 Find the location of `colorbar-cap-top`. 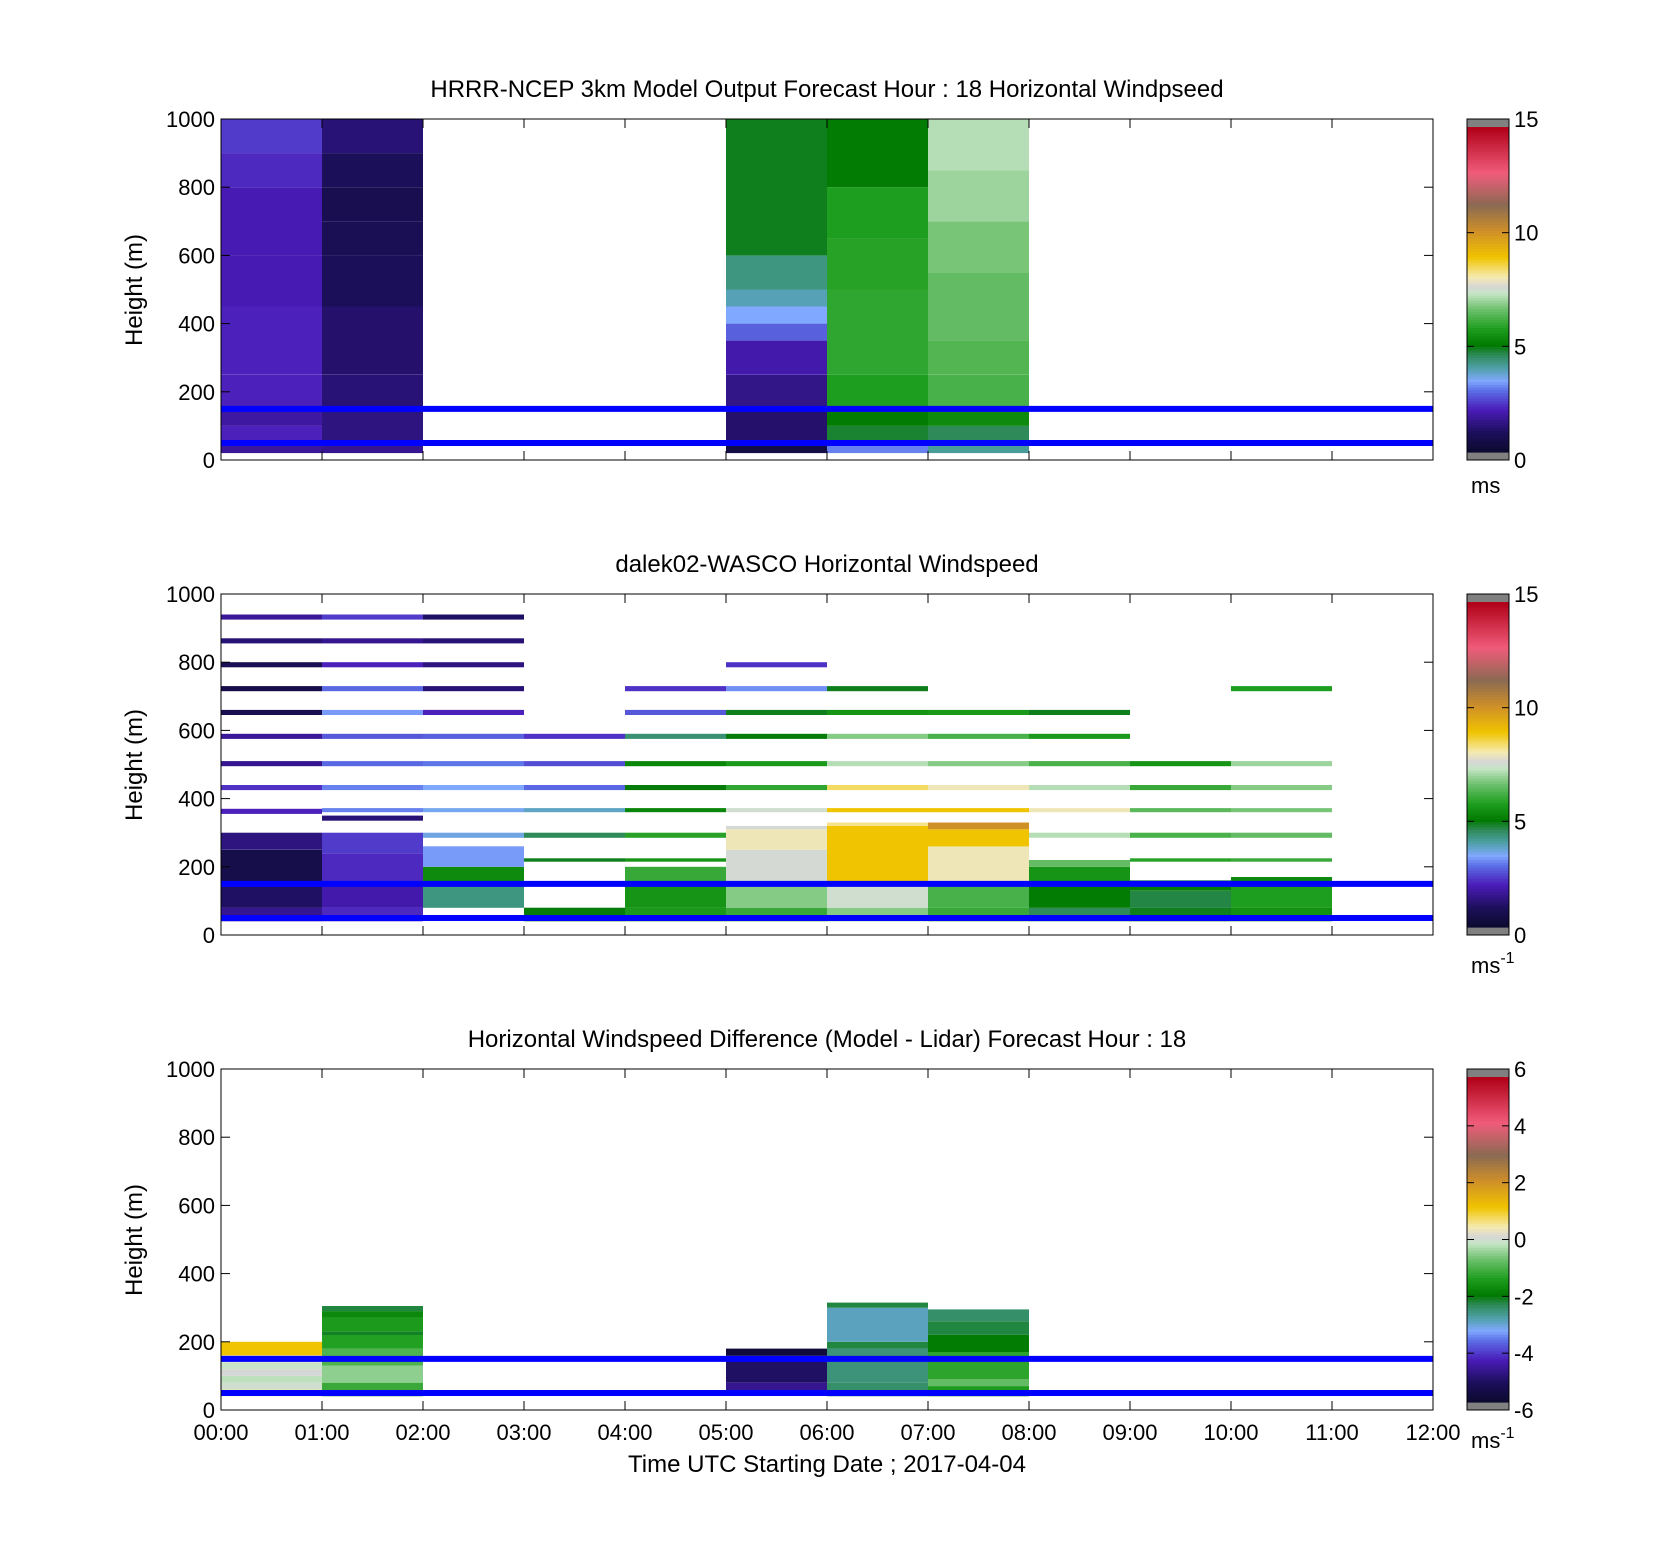

colorbar-cap-top is located at coordinates (1488, 1073).